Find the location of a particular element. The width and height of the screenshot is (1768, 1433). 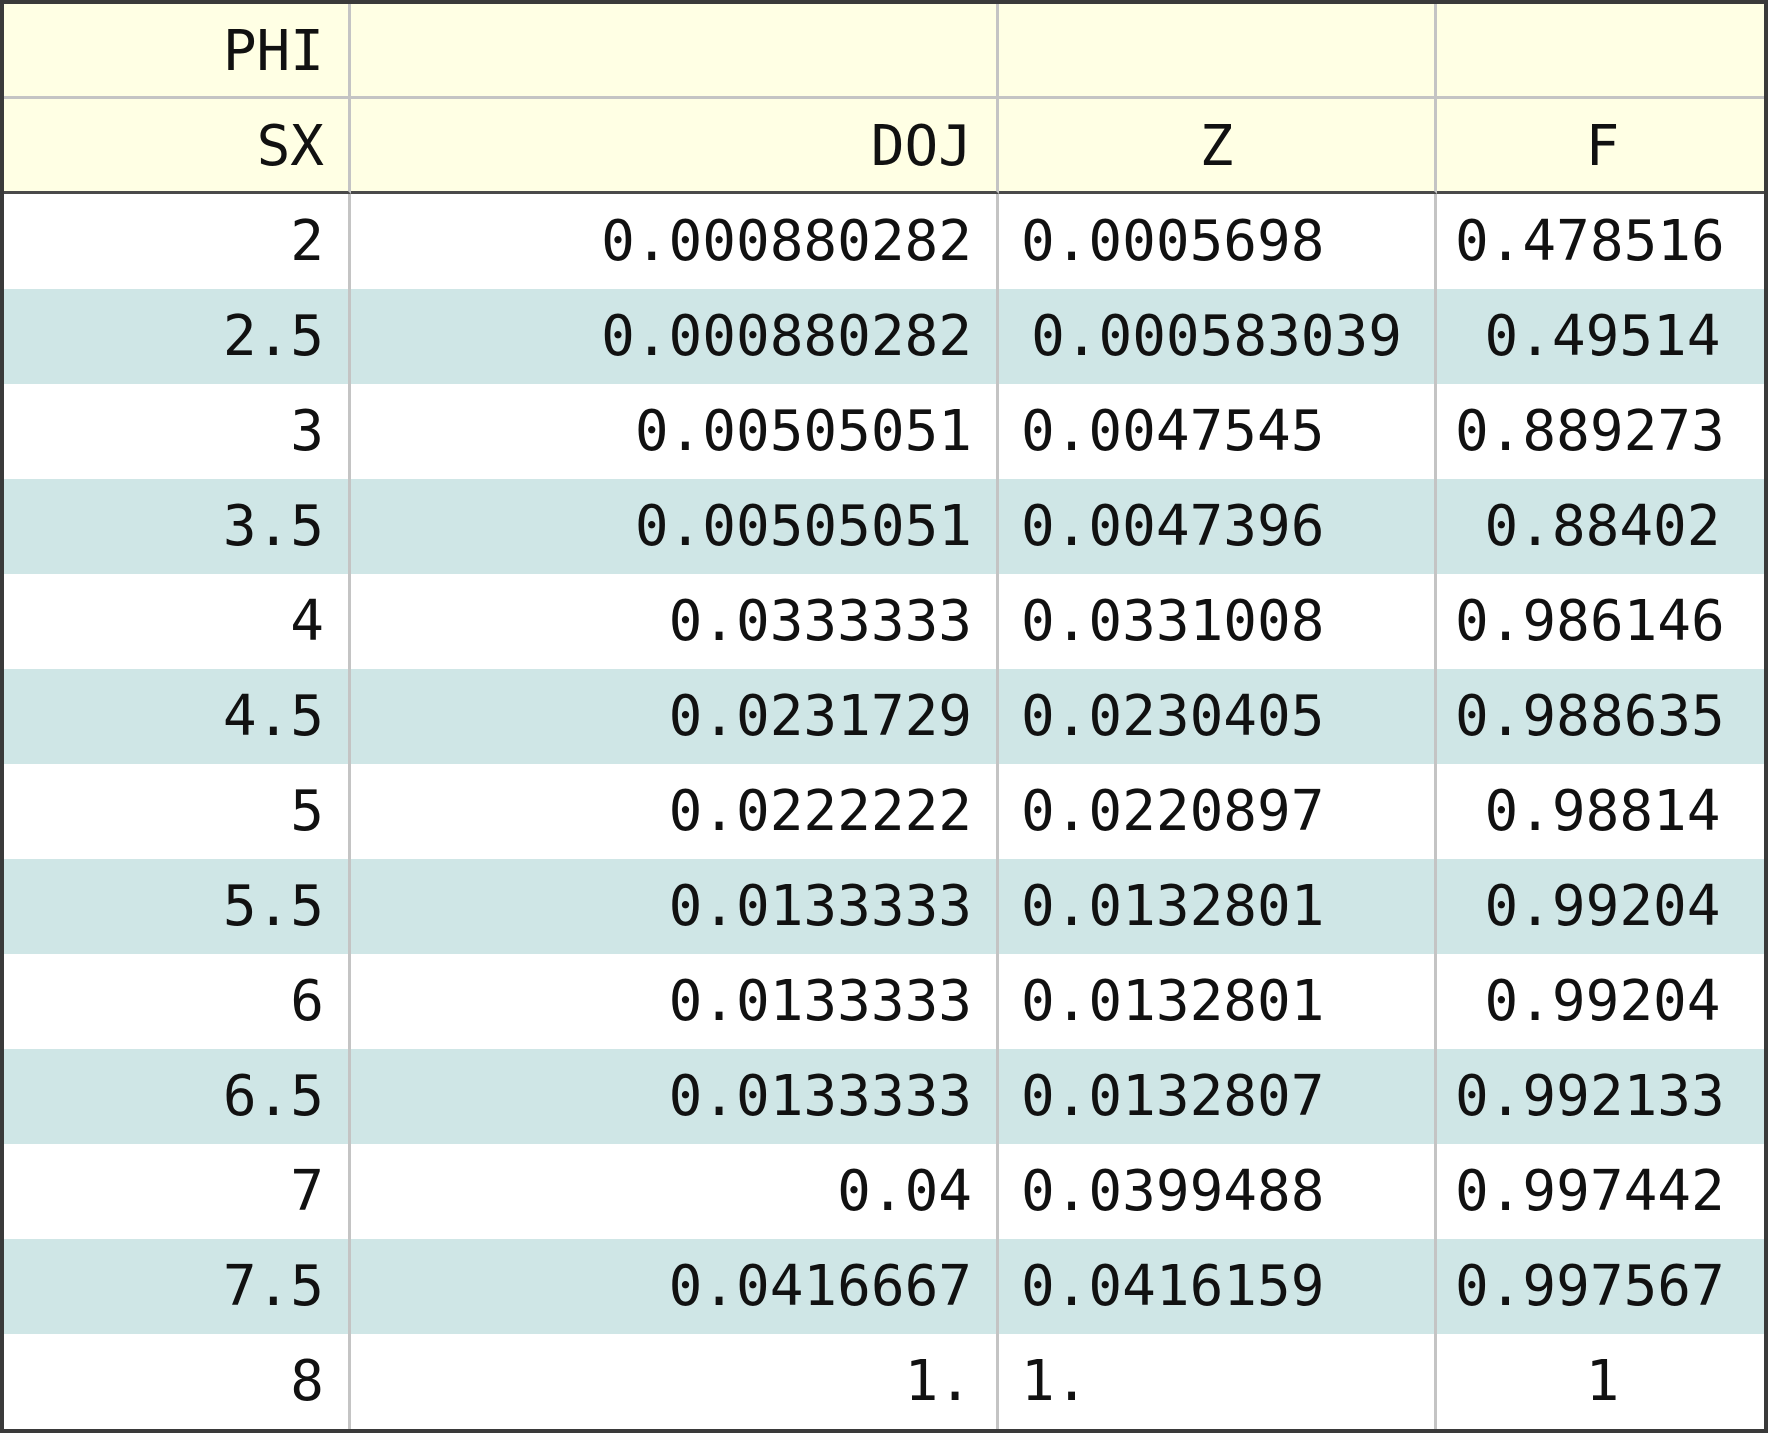

table-cell-z: 1. is located at coordinates (1218, 1381).